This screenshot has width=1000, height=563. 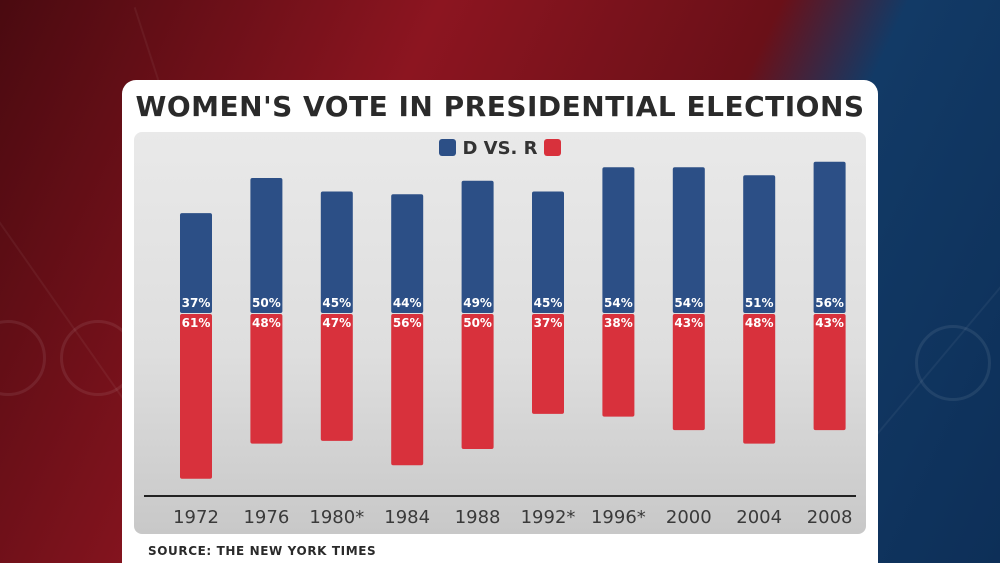 What do you see at coordinates (759, 517) in the screenshot?
I see `x-tick-label: 2004` at bounding box center [759, 517].